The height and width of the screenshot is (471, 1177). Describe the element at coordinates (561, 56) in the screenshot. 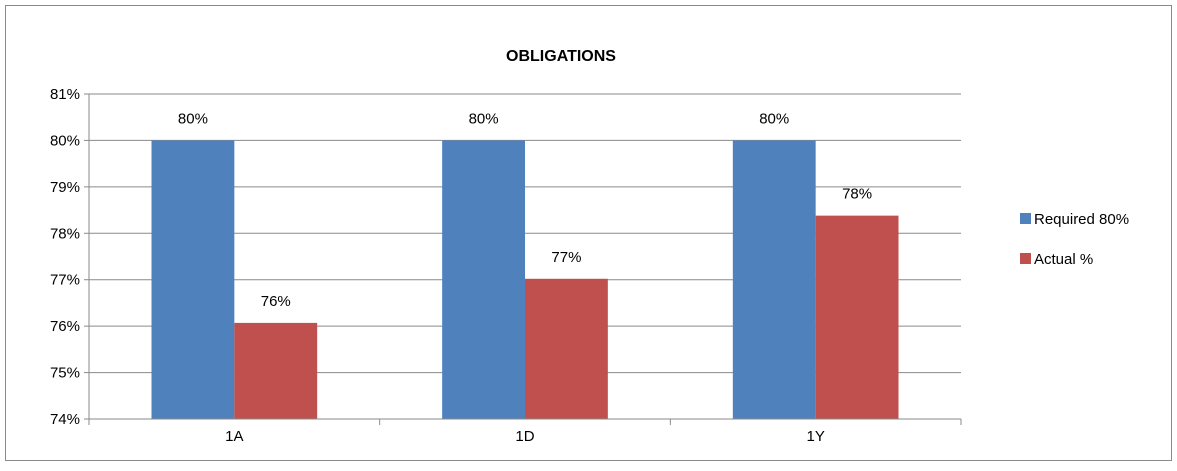

I see `chart-title: OBLIGATIONS` at that location.